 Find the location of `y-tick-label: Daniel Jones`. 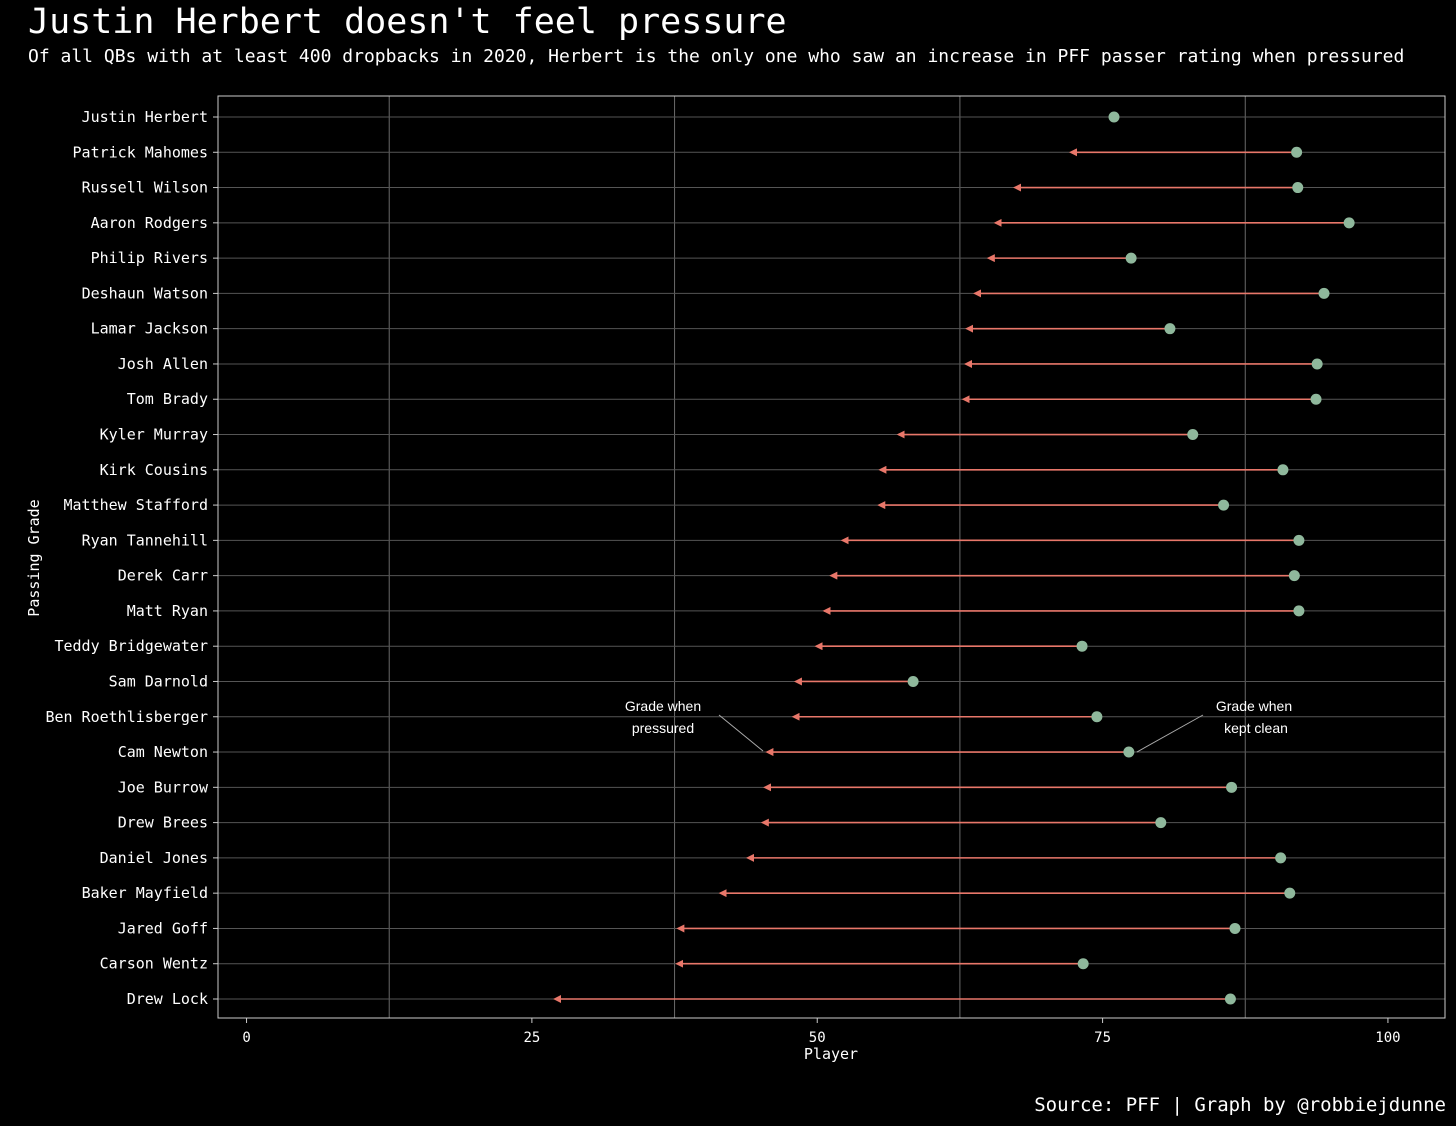

y-tick-label: Daniel Jones is located at coordinates (154, 858).